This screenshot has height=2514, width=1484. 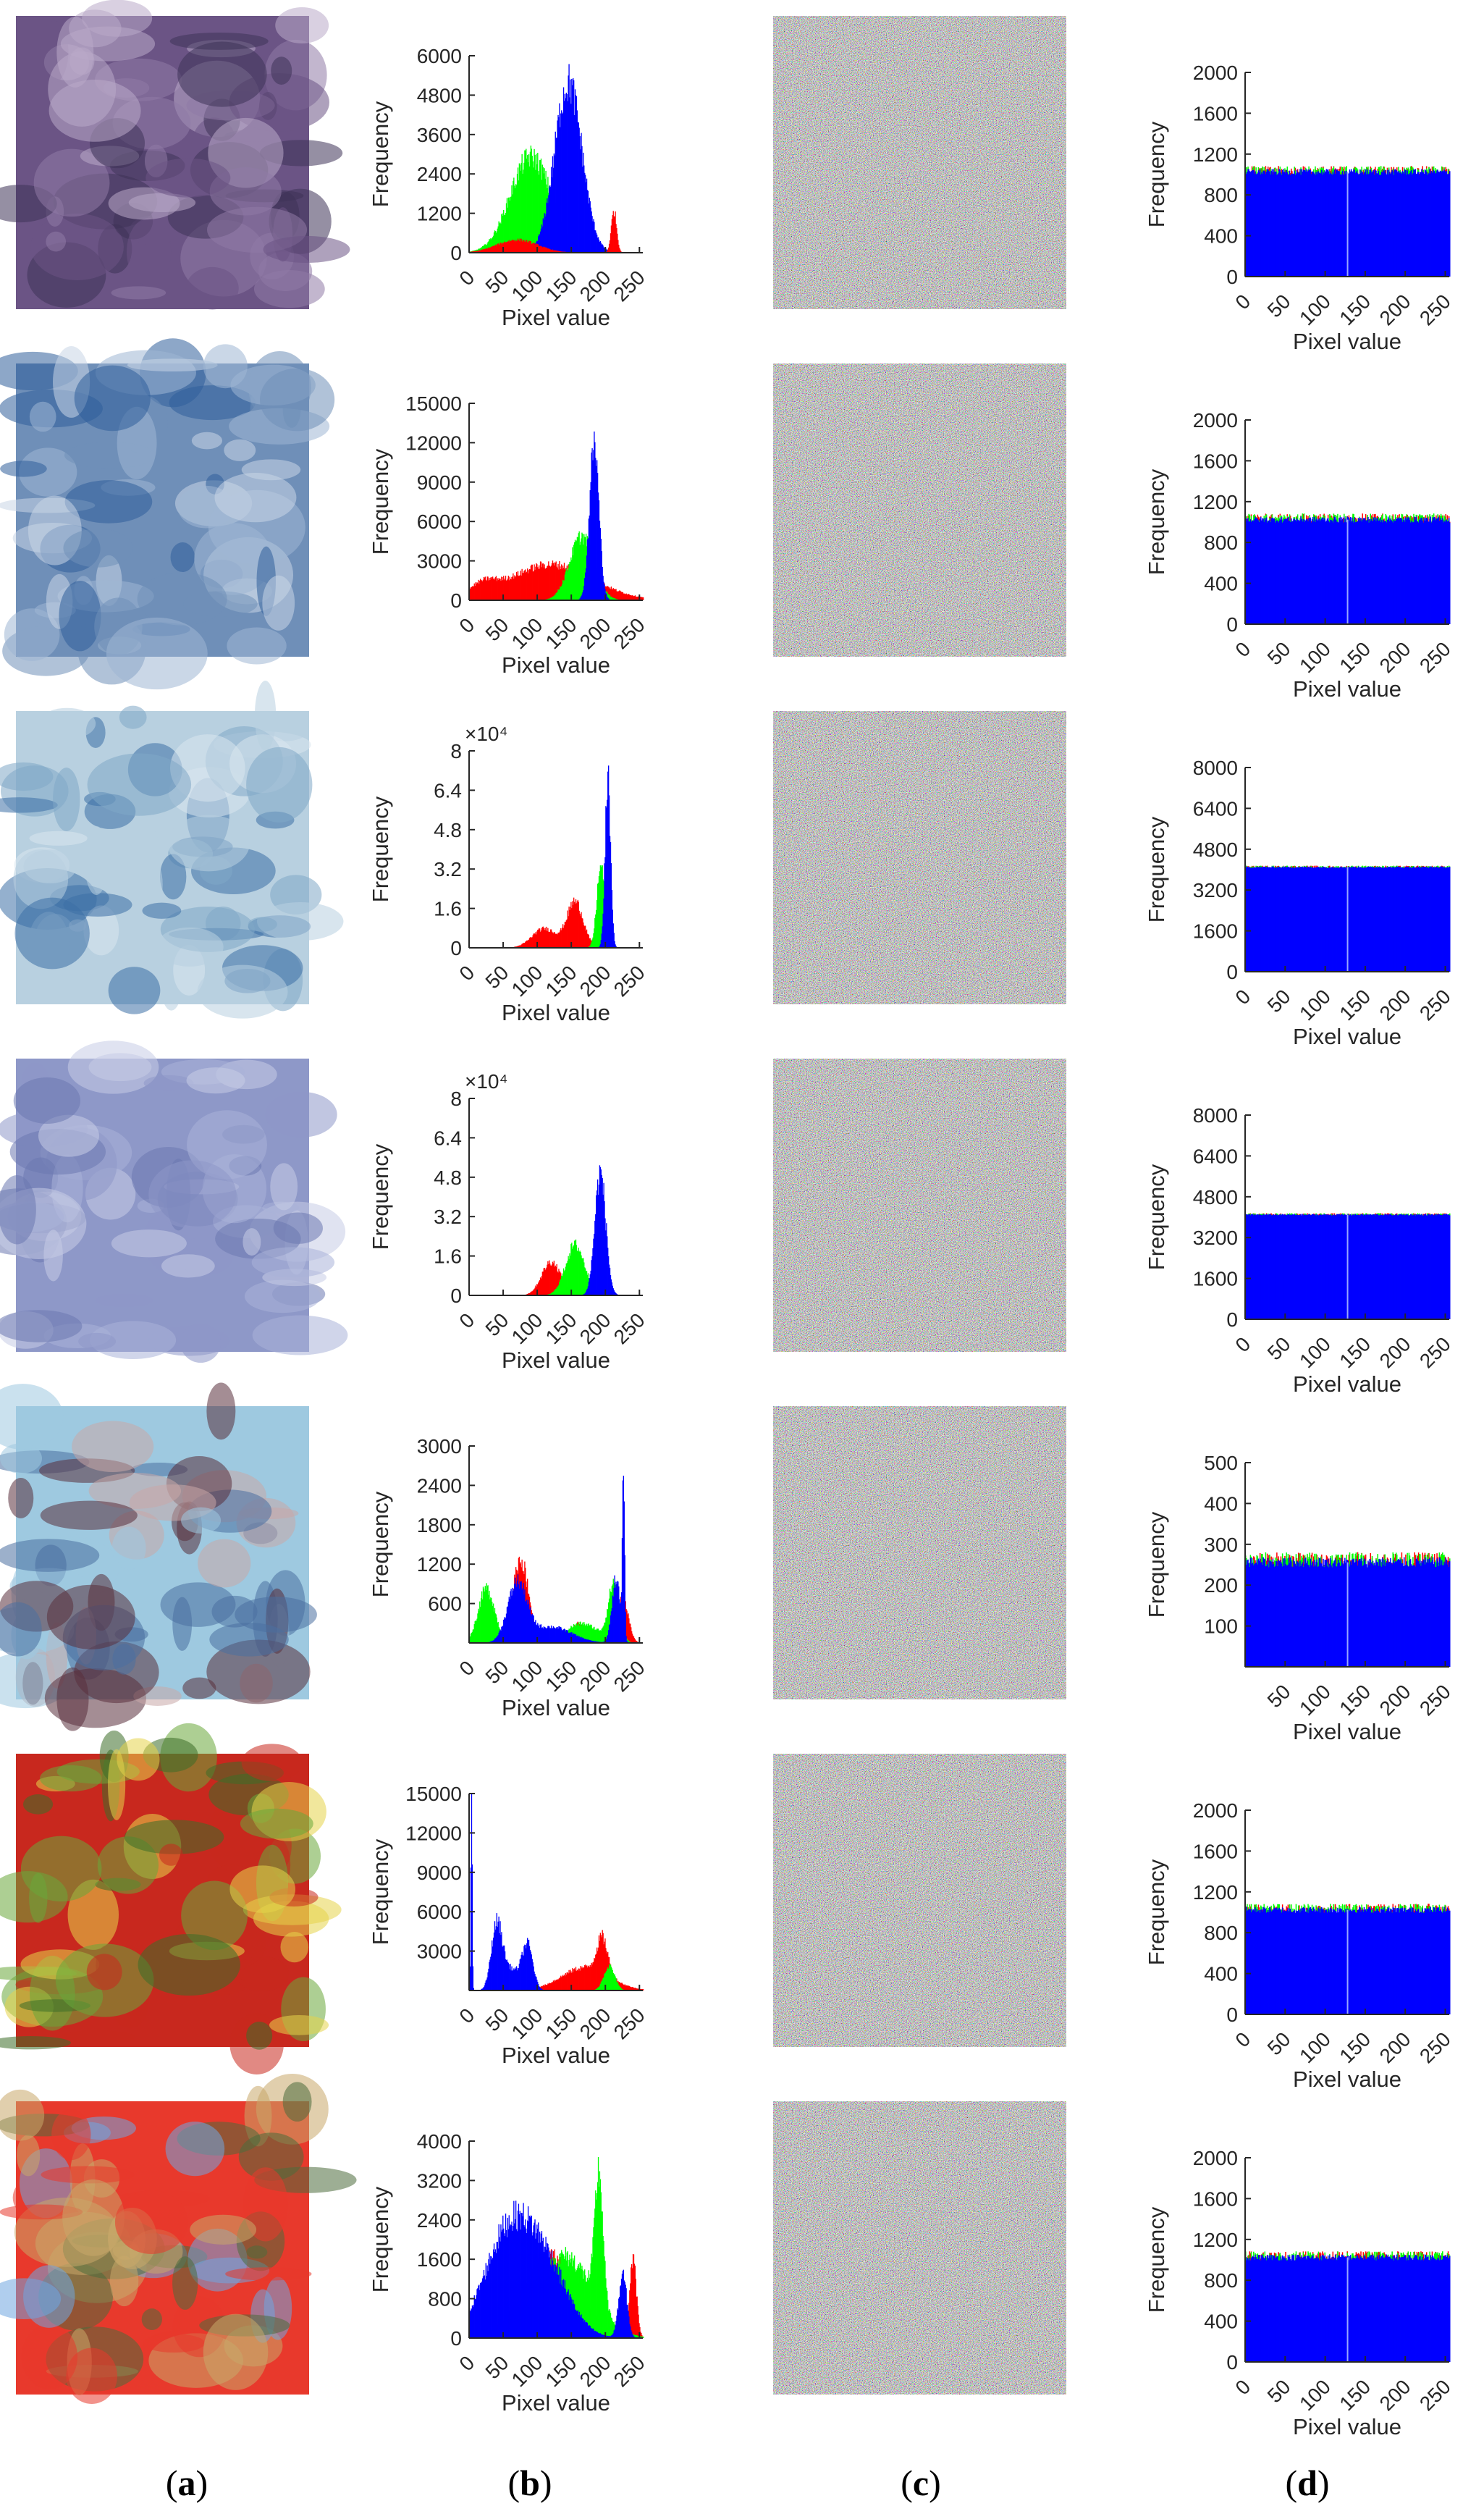 I want to click on x-tick-label: 50, so click(x=497, y=629).